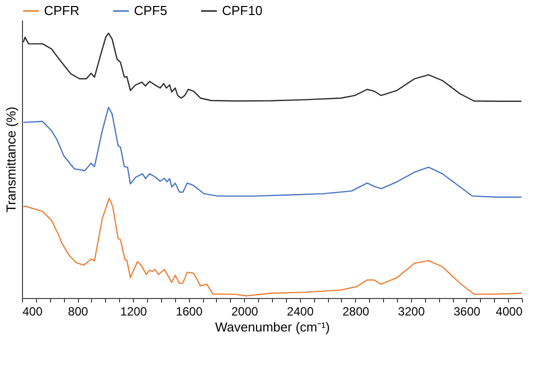  I want to click on x-axis-title: Wavenumber (cm⁻¹), so click(272, 327).